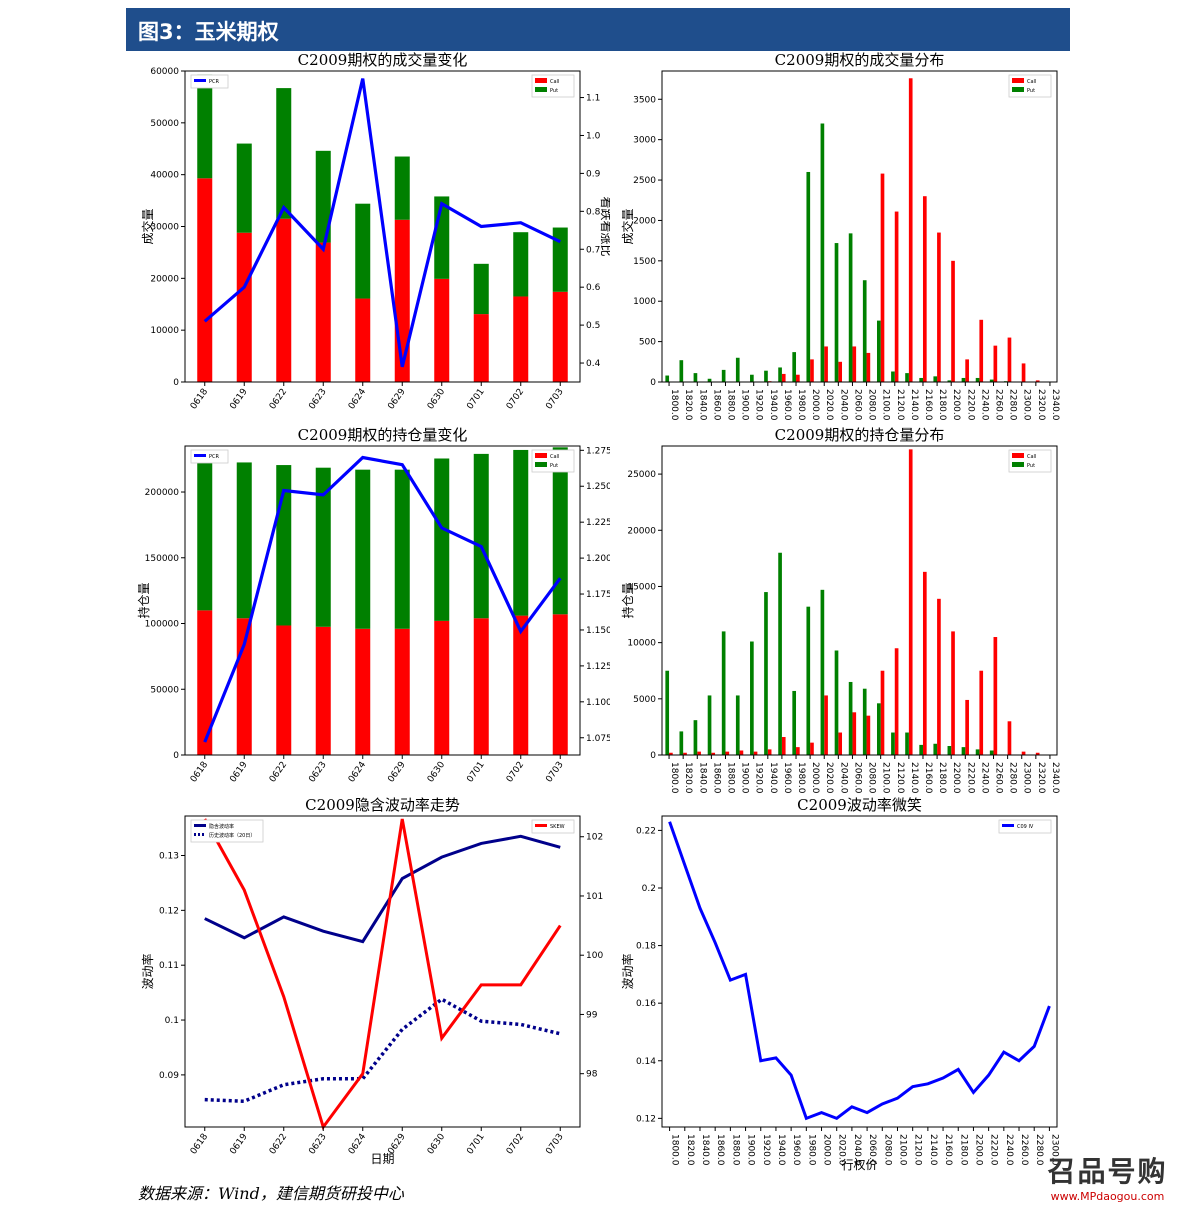  Describe the element at coordinates (554, 1144) in the screenshot. I see `x-tick-label: 0703` at that location.